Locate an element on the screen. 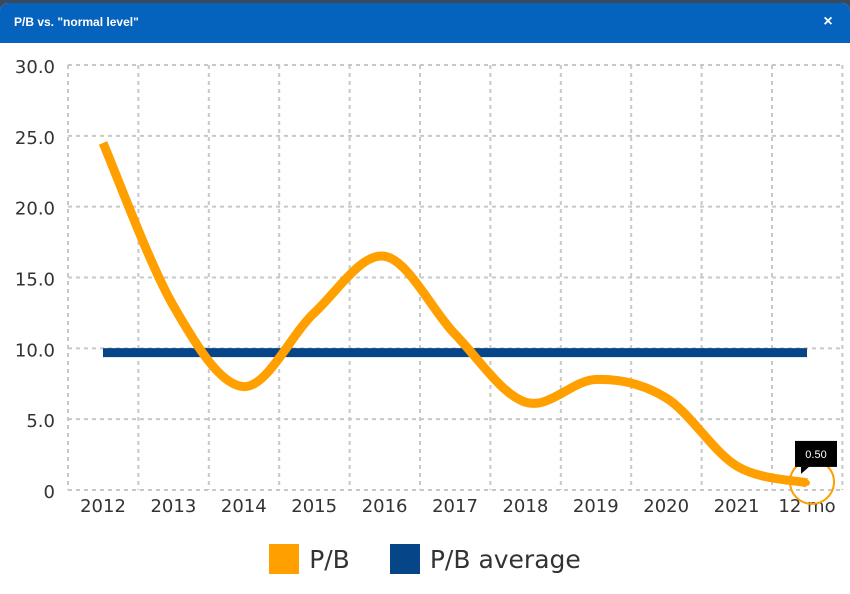  x-tick-label: 2016 is located at coordinates (385, 506).